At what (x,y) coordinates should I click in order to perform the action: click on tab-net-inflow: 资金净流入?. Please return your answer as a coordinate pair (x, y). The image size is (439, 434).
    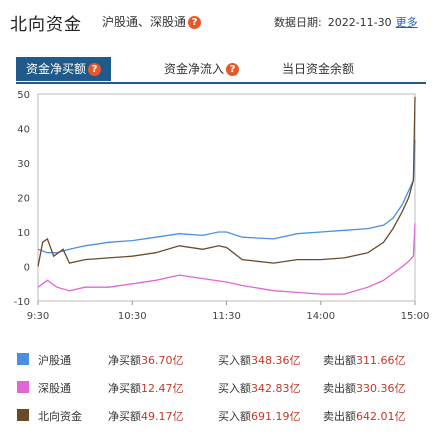
    Looking at the image, I should click on (202, 69).